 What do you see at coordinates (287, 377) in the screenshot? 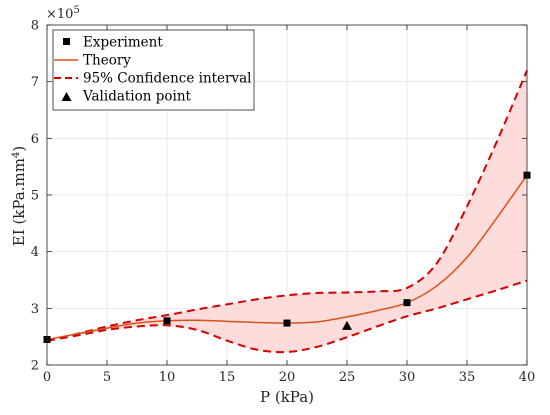
I see `x-tick-label: 20` at bounding box center [287, 377].